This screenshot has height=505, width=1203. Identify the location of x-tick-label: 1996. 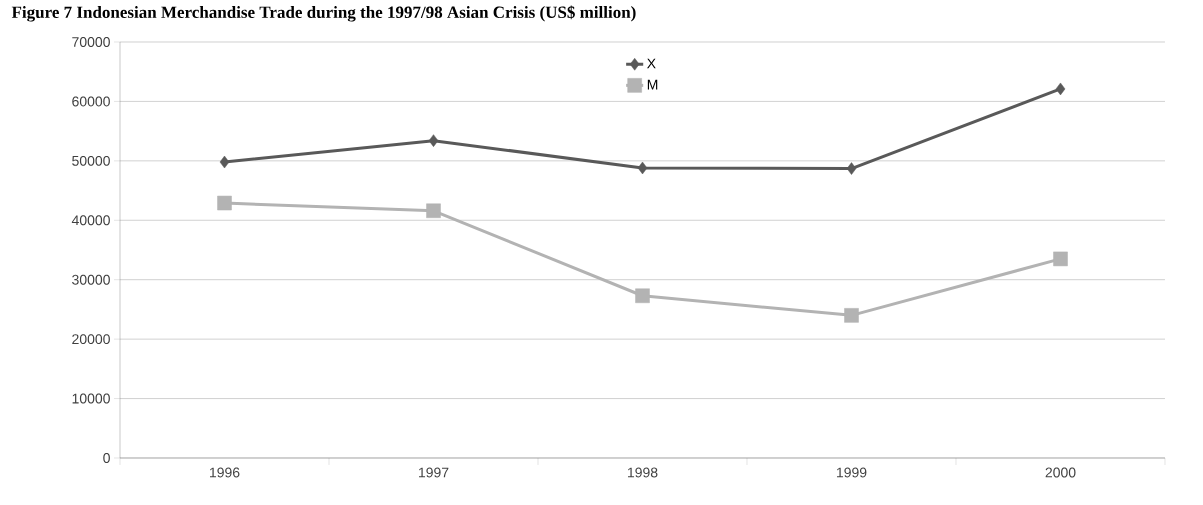
(225, 472).